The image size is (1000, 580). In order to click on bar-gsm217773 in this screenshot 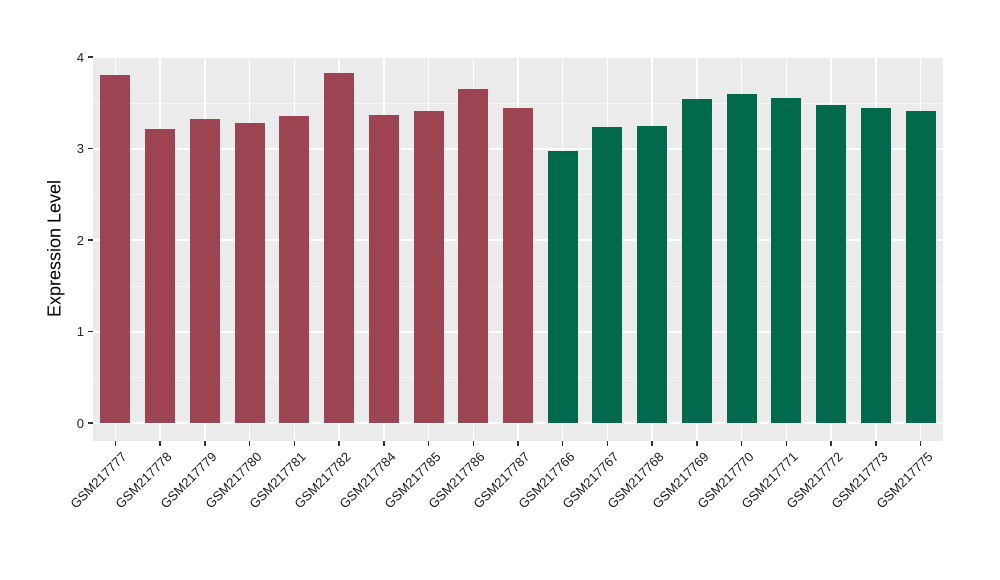, I will do `click(875, 265)`.